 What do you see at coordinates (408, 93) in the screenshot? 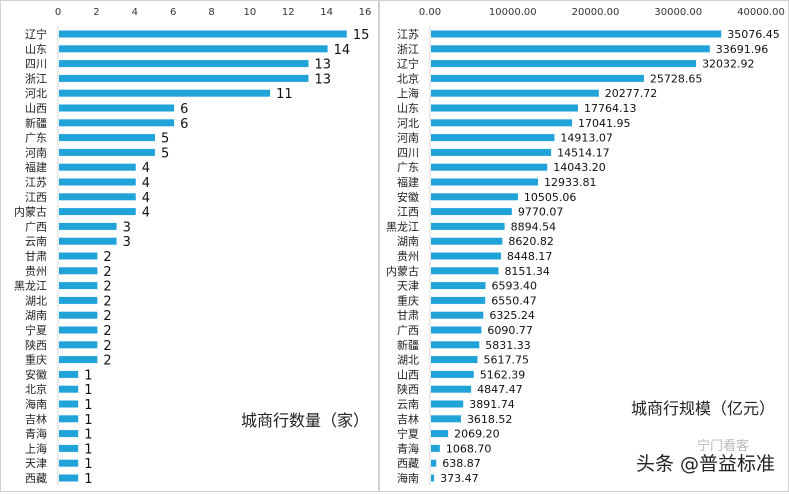
I see `category-label: 上海` at bounding box center [408, 93].